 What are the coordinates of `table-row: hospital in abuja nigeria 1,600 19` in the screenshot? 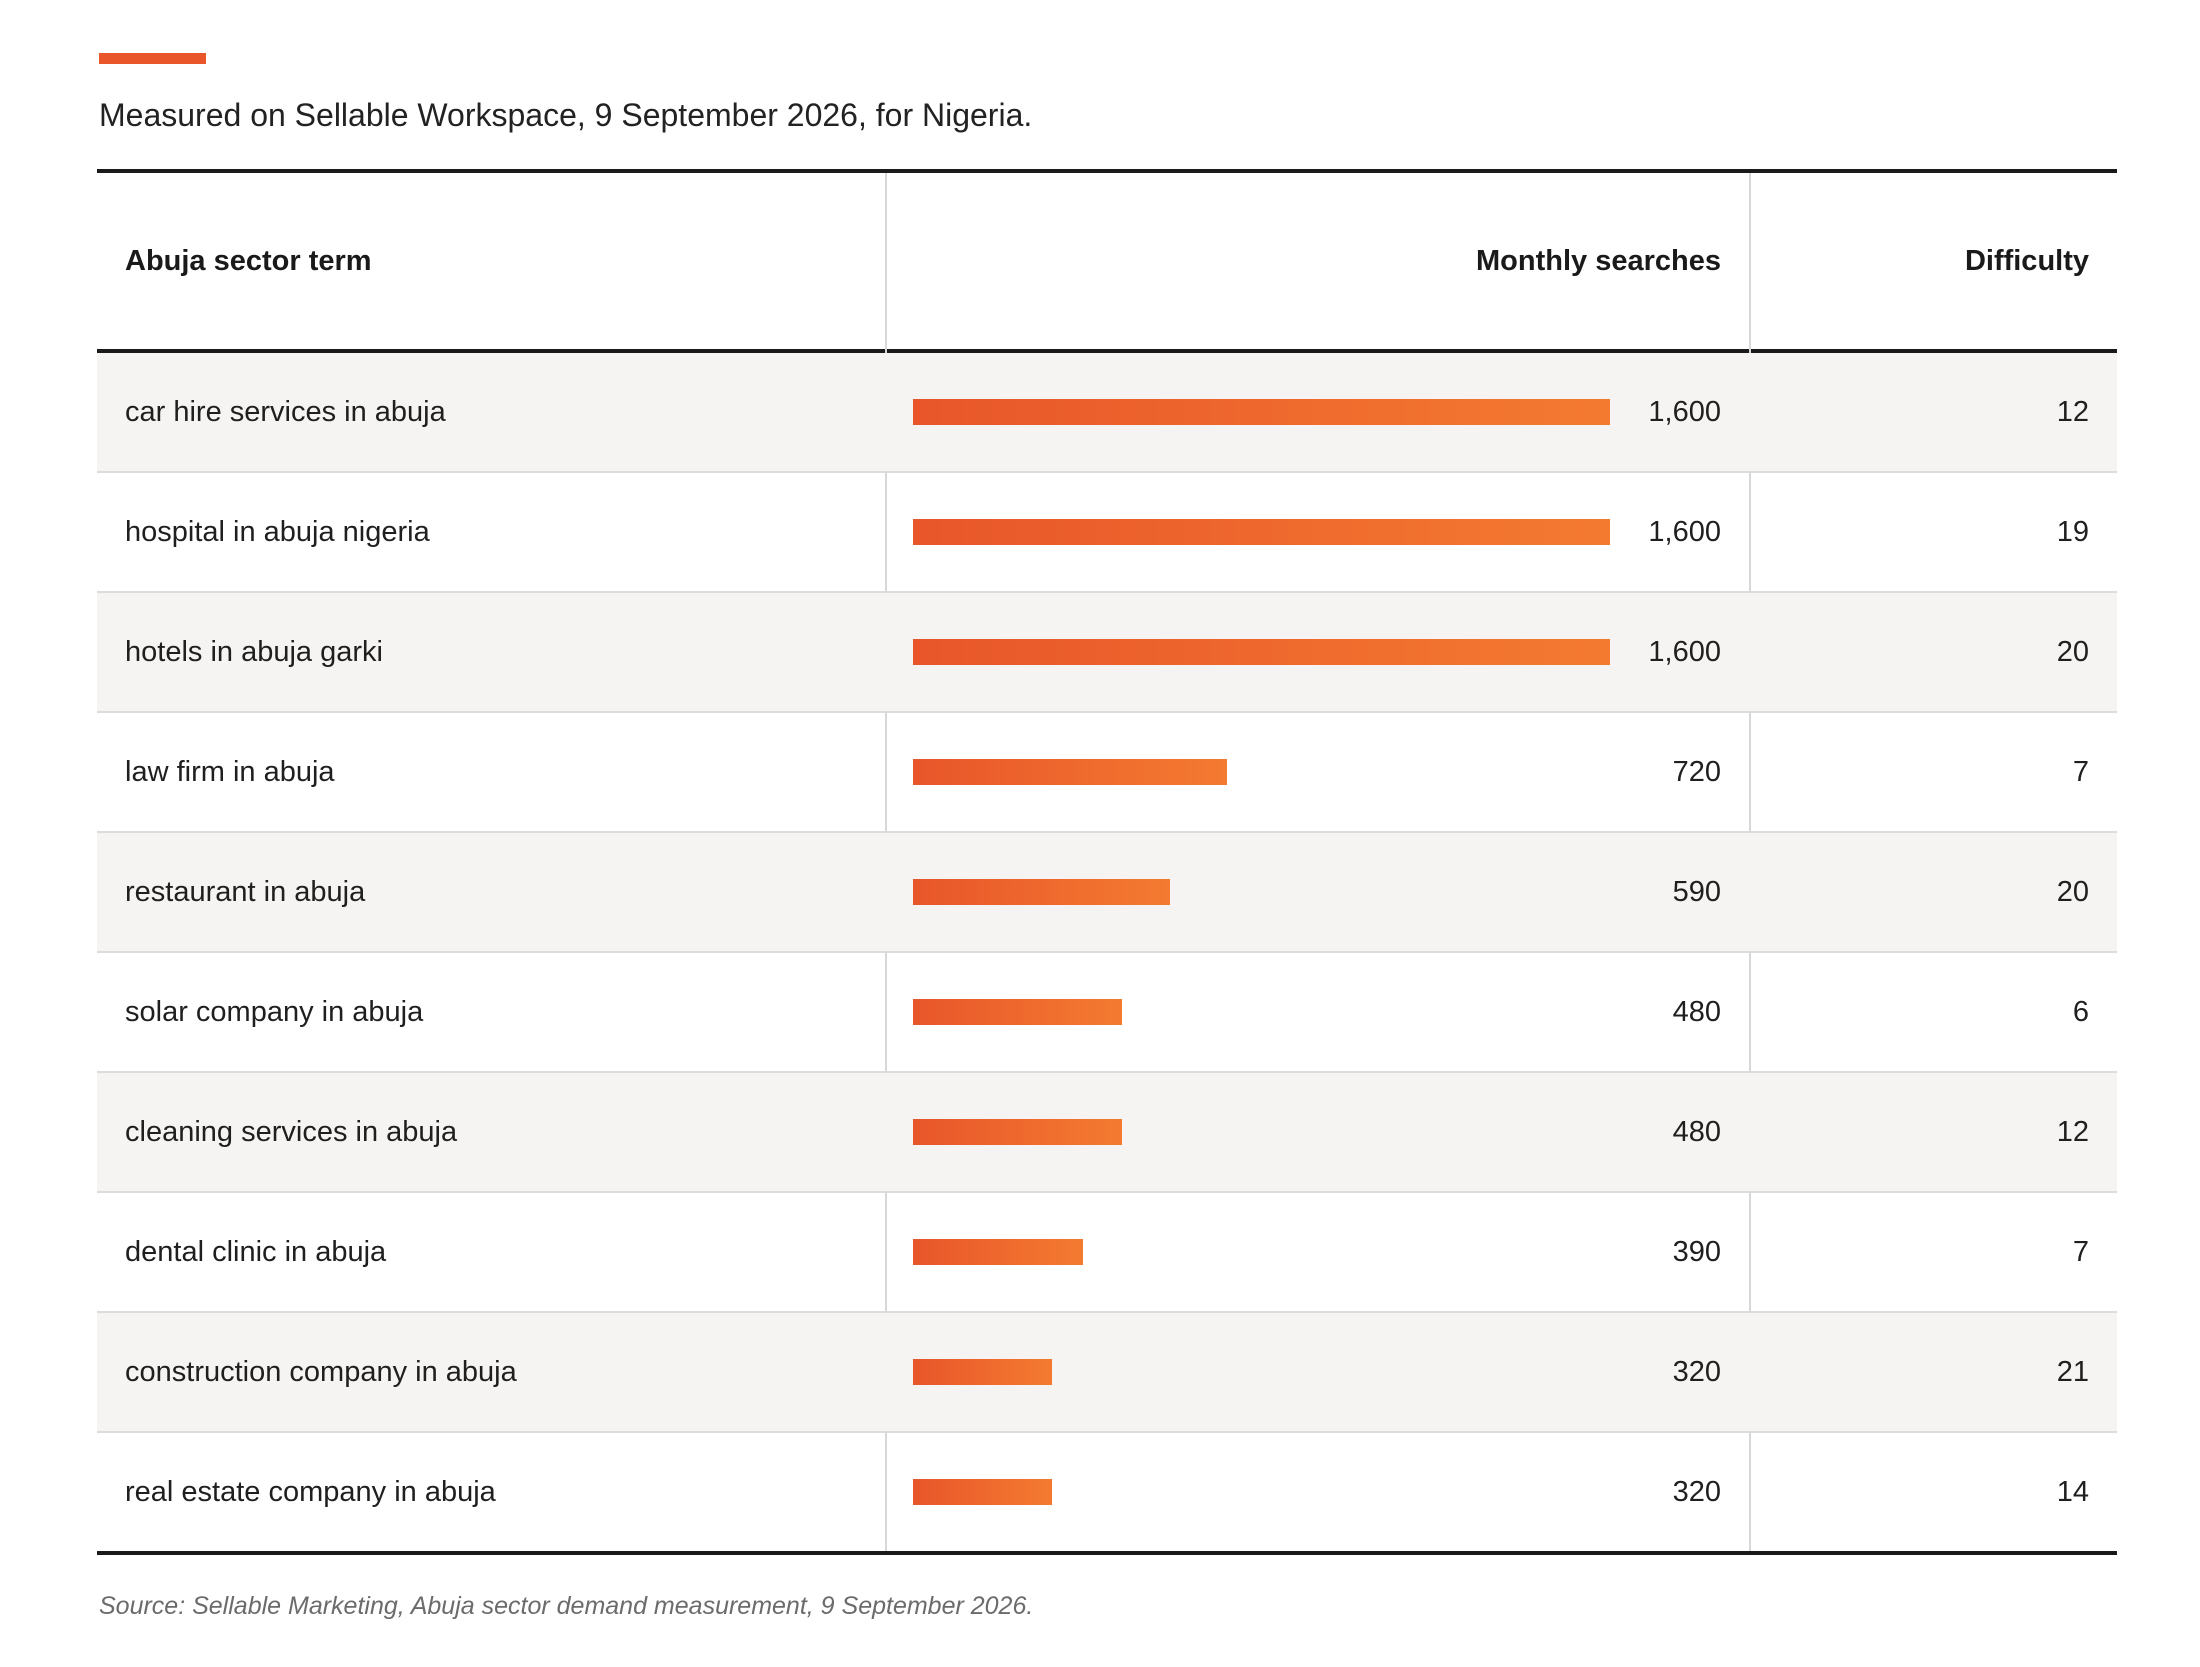 It's located at (1107, 533).